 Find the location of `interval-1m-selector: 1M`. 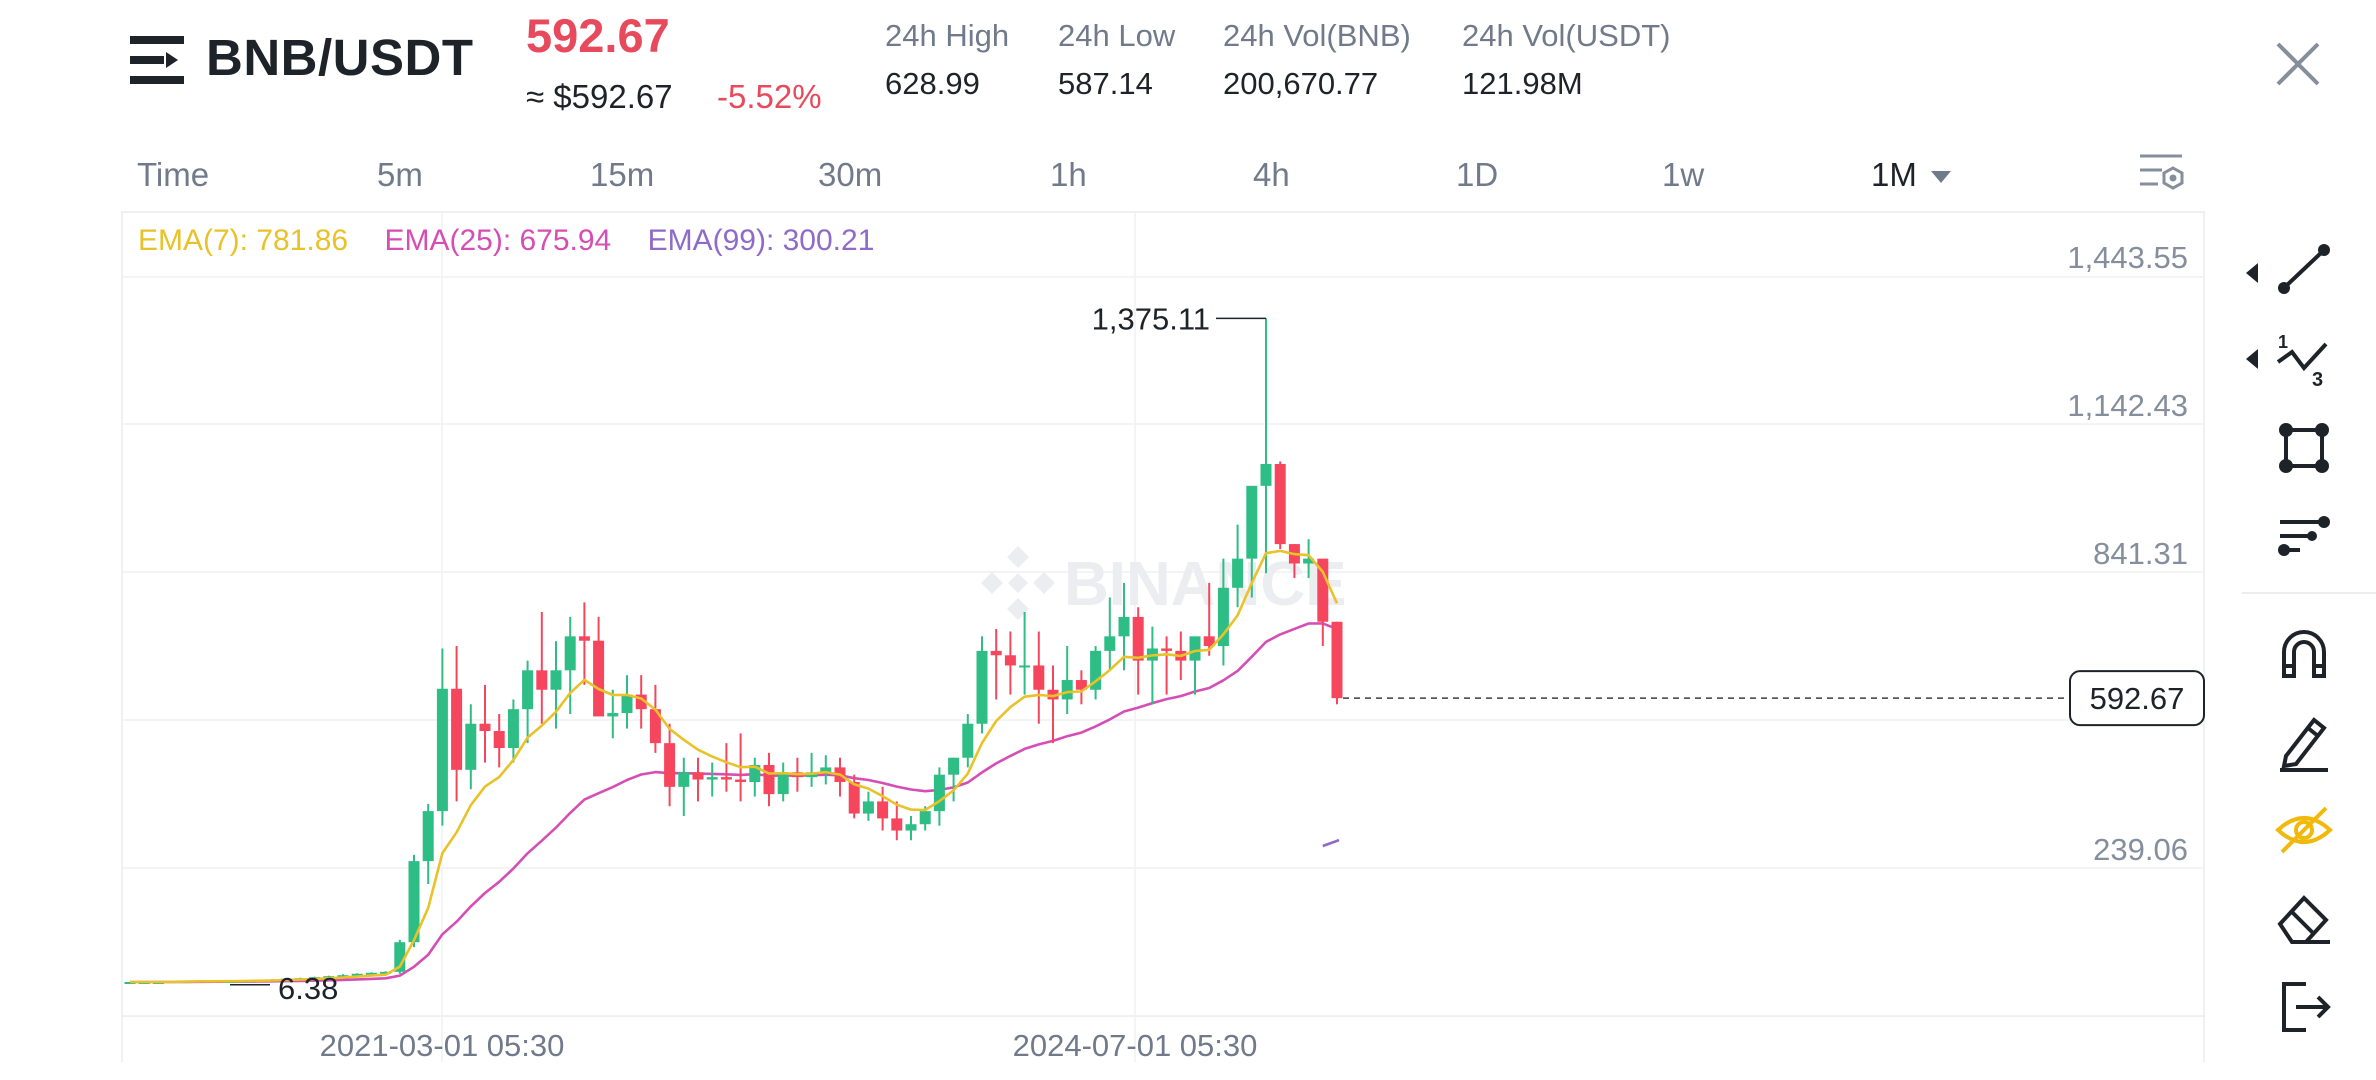

interval-1m-selector: 1M is located at coordinates (1911, 175).